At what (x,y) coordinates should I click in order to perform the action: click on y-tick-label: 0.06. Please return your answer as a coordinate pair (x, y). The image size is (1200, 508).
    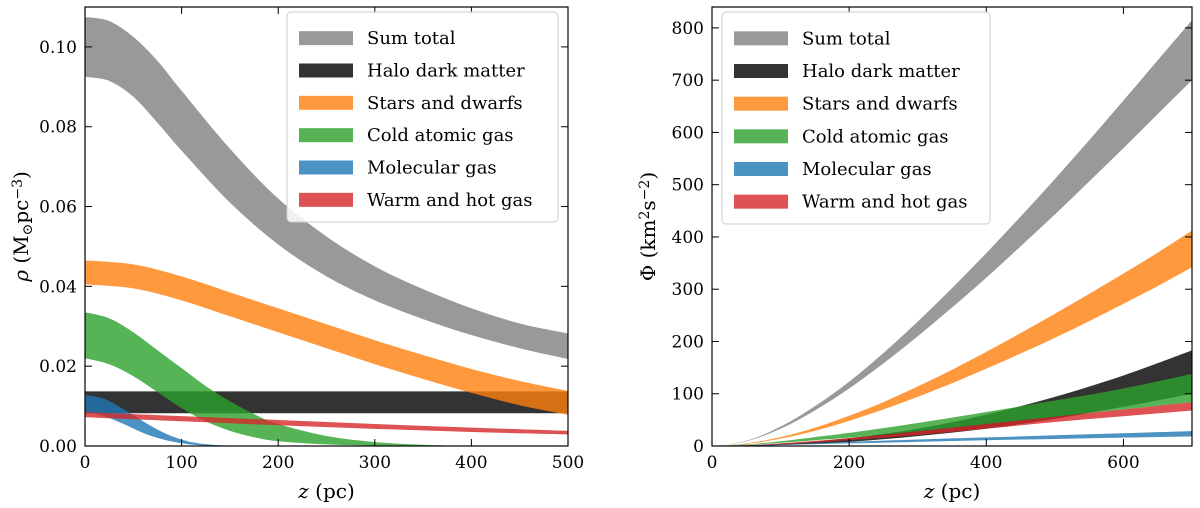
    Looking at the image, I should click on (58, 208).